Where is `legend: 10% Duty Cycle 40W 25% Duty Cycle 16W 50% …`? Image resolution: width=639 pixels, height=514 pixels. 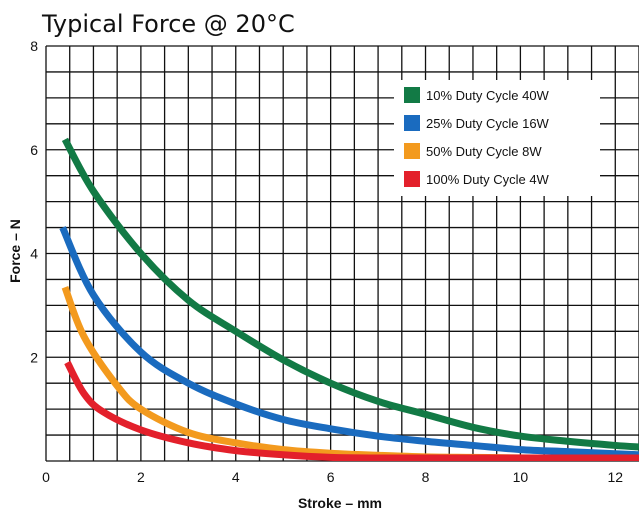 legend: 10% Duty Cycle 40W 25% Duty Cycle 16W 50% … is located at coordinates (497, 138).